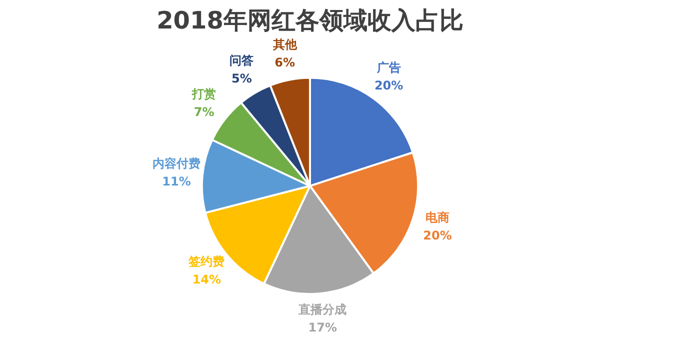  What do you see at coordinates (322, 327) in the screenshot?
I see `data-label: 17%` at bounding box center [322, 327].